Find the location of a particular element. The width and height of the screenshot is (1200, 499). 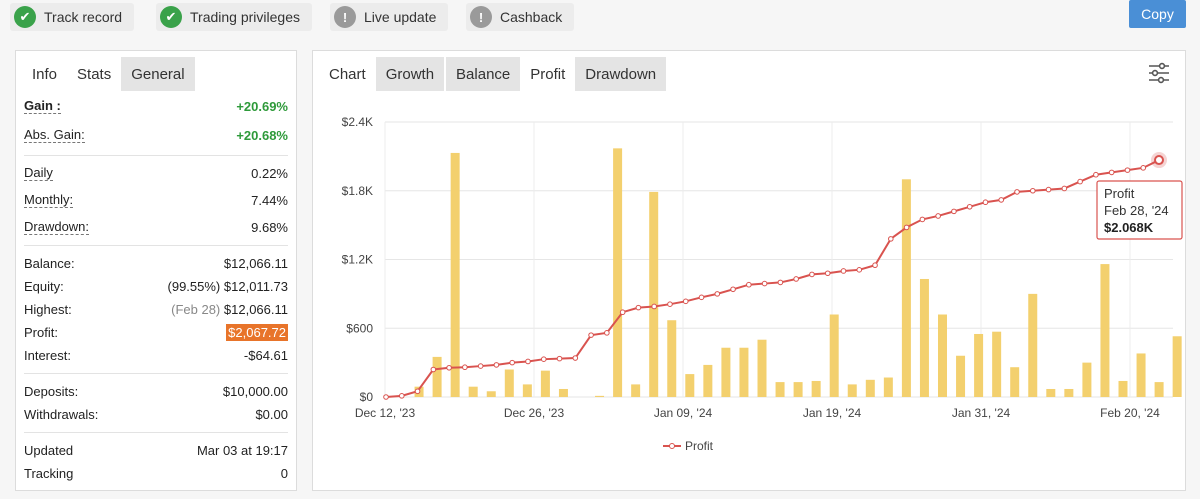

stat-note: (99.55%) is located at coordinates (194, 286).